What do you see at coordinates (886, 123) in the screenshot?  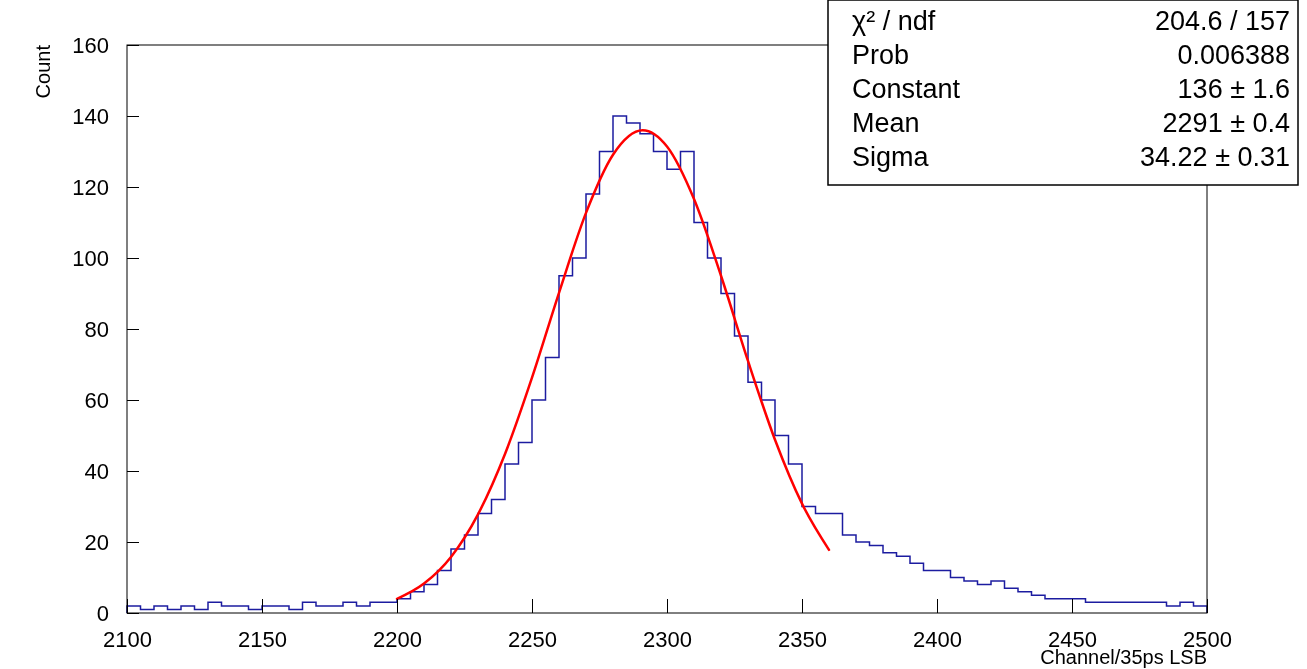 I see `annotation: Mean` at bounding box center [886, 123].